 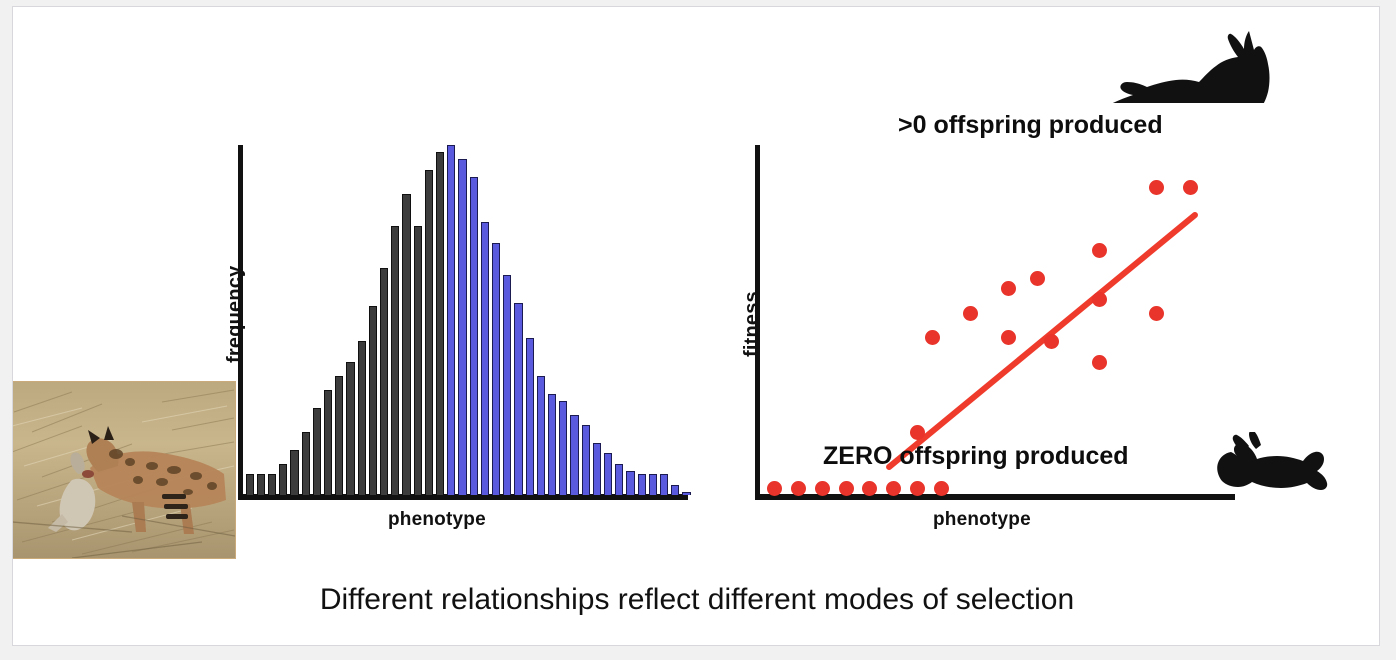 I want to click on trend-line, so click(x=1042, y=341).